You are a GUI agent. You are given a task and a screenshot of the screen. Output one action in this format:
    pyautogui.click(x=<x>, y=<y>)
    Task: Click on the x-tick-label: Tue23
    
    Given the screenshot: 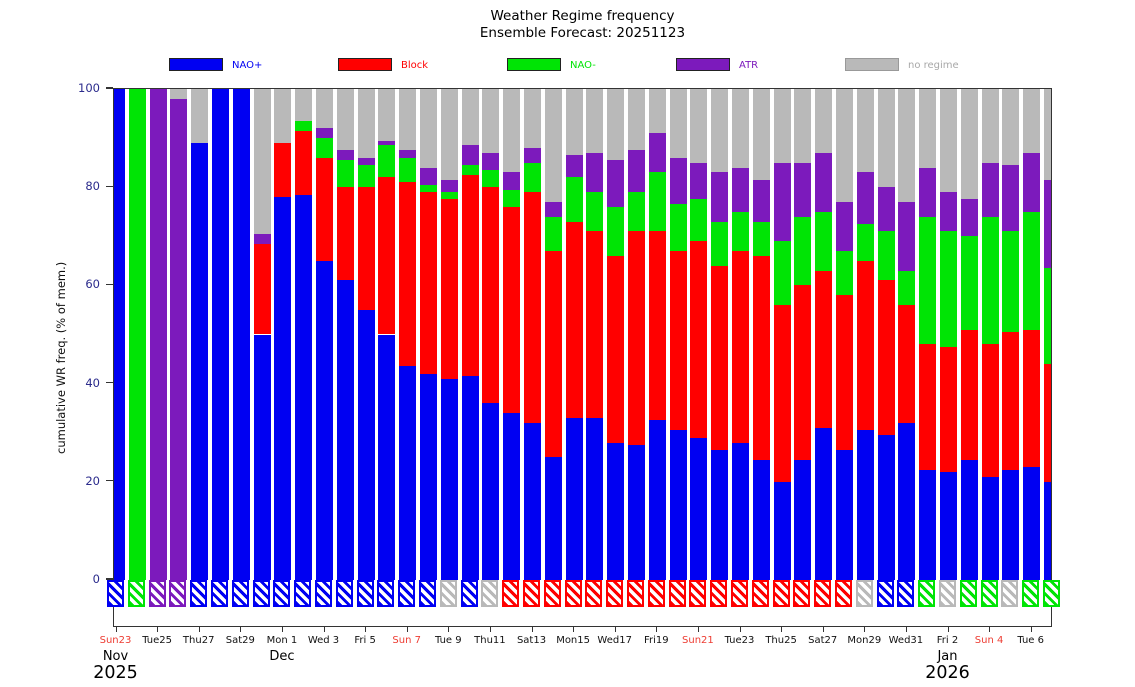 What is the action you would take?
    pyautogui.click(x=739, y=640)
    